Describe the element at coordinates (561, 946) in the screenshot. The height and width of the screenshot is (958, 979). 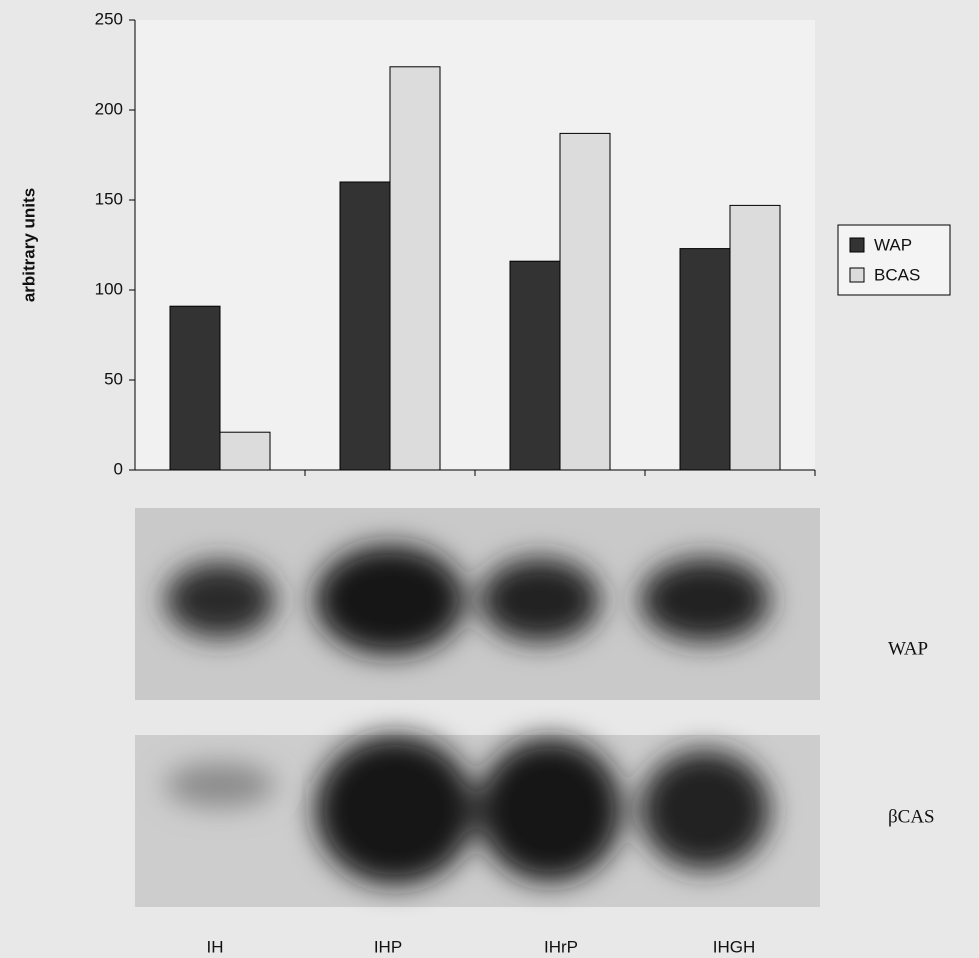
I see `lane-label: IHrP` at that location.